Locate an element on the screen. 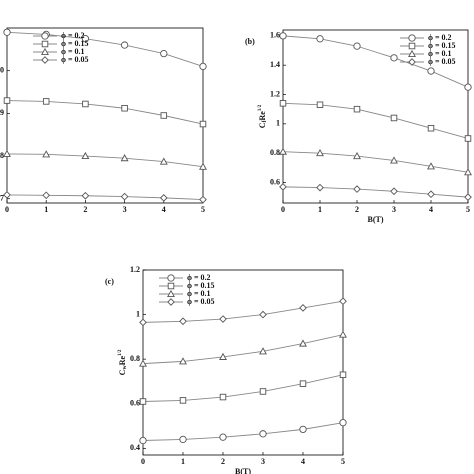  y-axis-label-sub: f is located at coordinates (265, 120).